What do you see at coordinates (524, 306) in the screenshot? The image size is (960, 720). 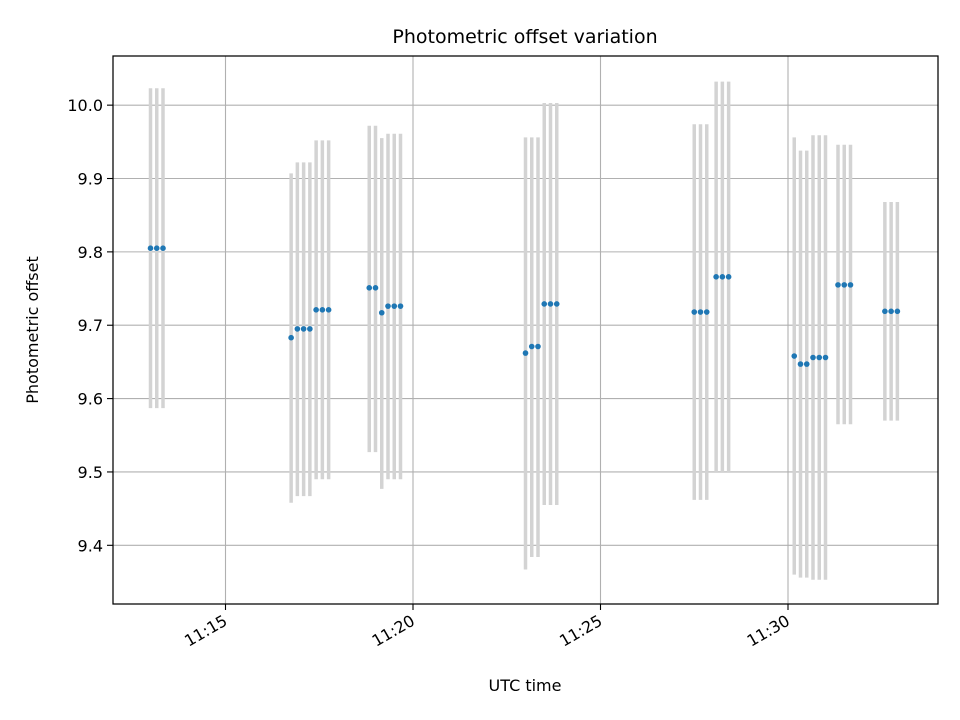 I see `data-points` at bounding box center [524, 306].